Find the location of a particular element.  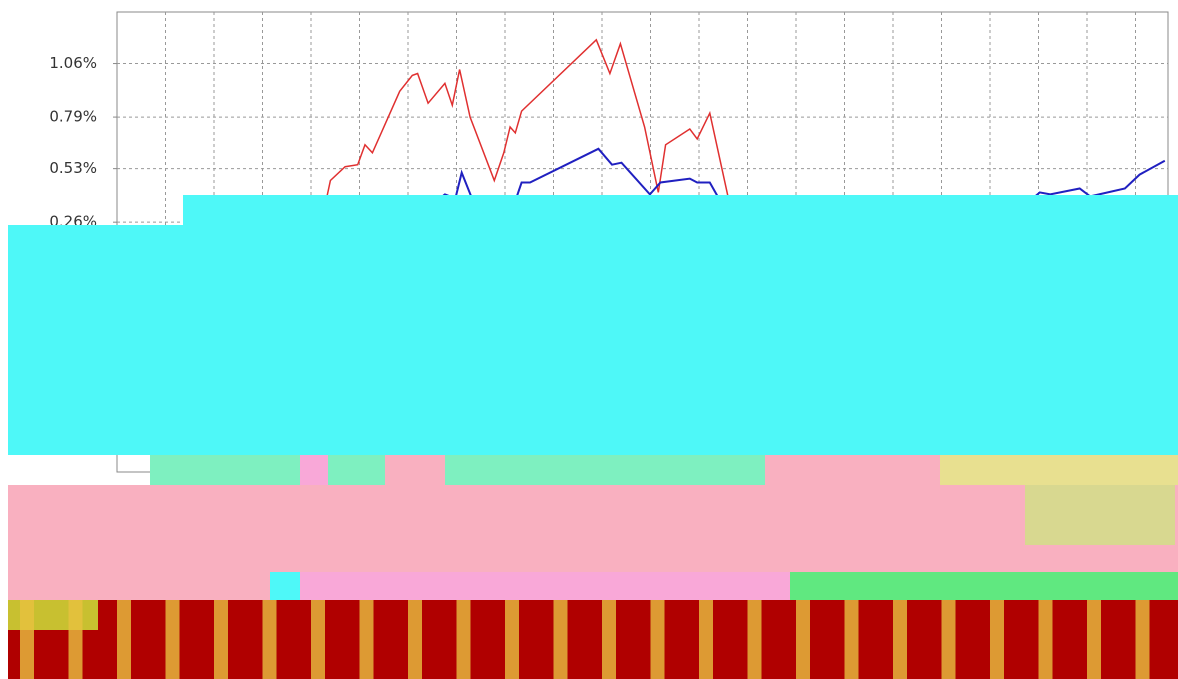

y-tick-label: 0.79% is located at coordinates (73, 117).